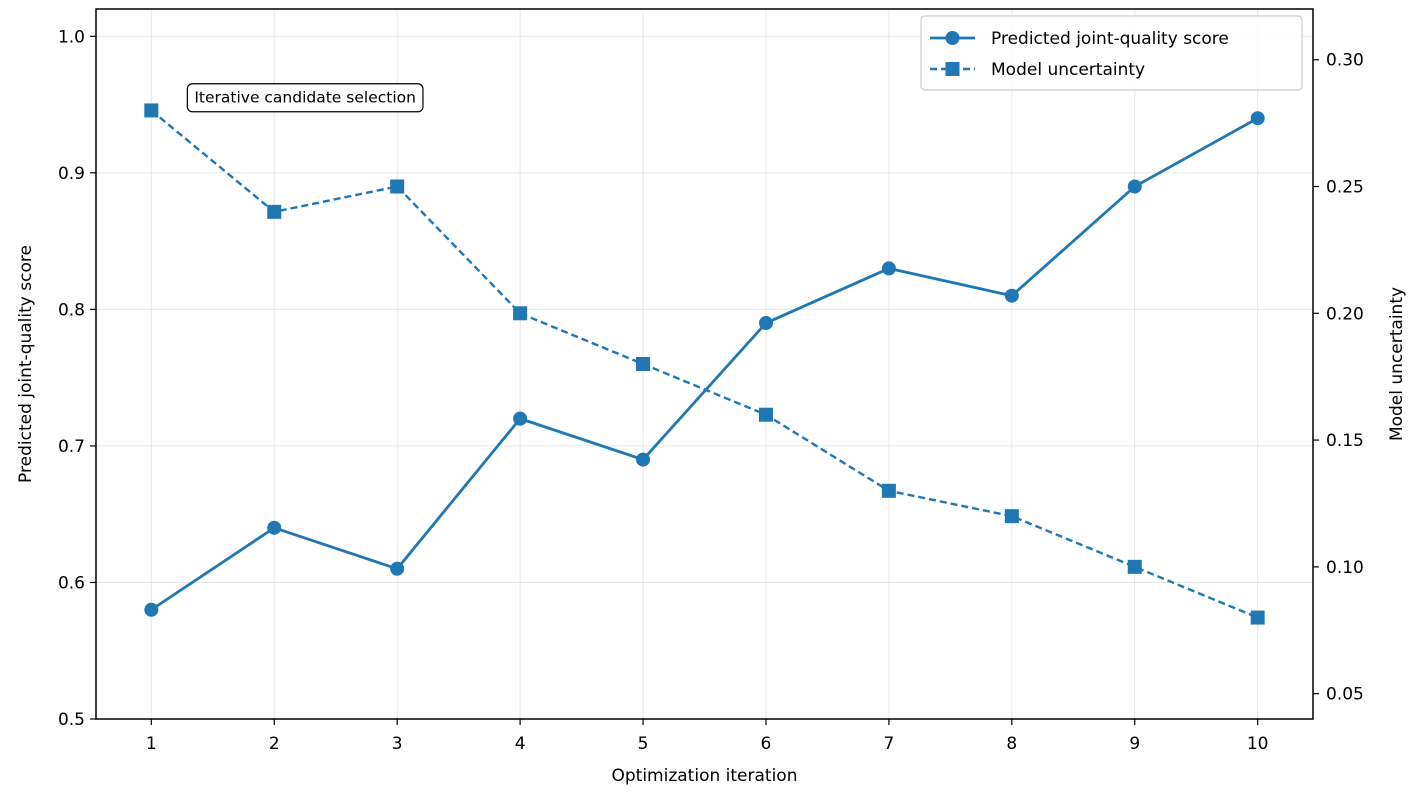 The width and height of the screenshot is (1423, 802). Describe the element at coordinates (1258, 744) in the screenshot. I see `x-tick-label: 10` at that location.